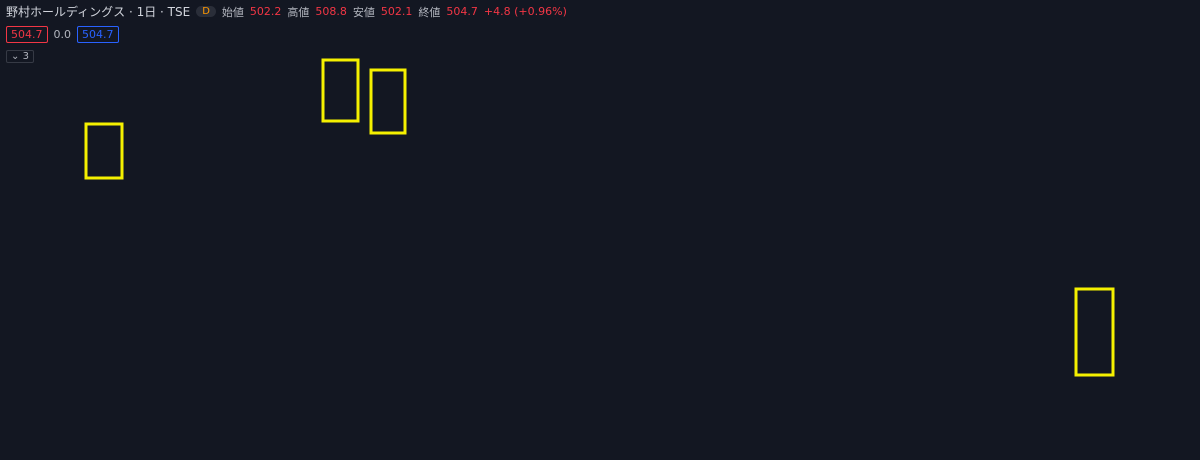 The width and height of the screenshot is (1200, 460). I want to click on ohlc-value: 502.1, so click(396, 11).